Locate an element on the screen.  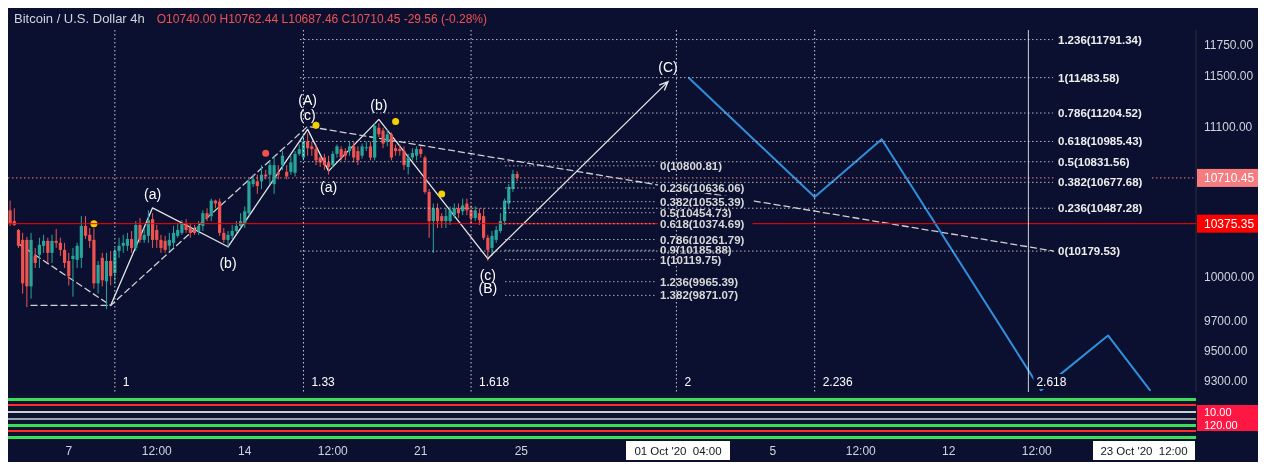
chart-subtitle: O10740.00 H10762.44 L10687.46 C10710.45 -29.56 (-0.28%) is located at coordinates (322, 19).